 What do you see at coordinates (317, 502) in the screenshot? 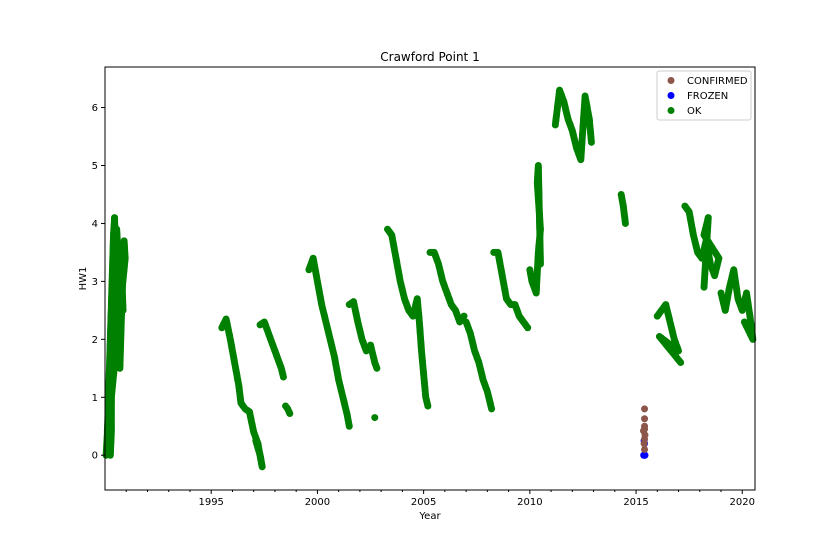
I see `x-tick-label: 2000` at bounding box center [317, 502].